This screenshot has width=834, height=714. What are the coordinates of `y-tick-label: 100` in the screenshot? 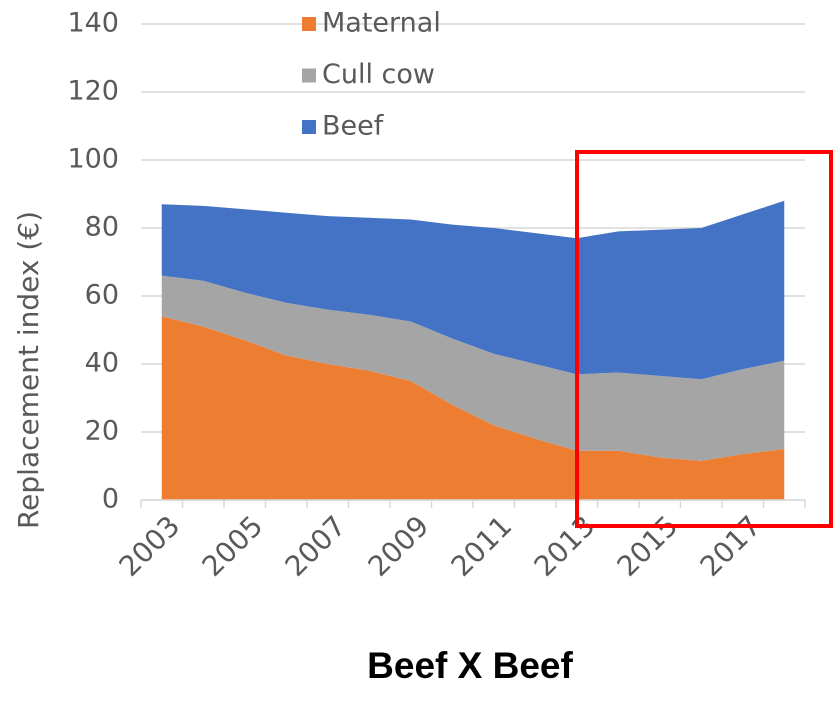 It's located at (93, 159).